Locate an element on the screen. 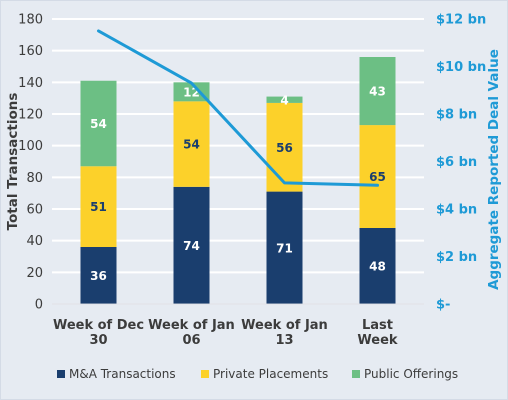  legend-label: M&A Transactions is located at coordinates (122, 374).